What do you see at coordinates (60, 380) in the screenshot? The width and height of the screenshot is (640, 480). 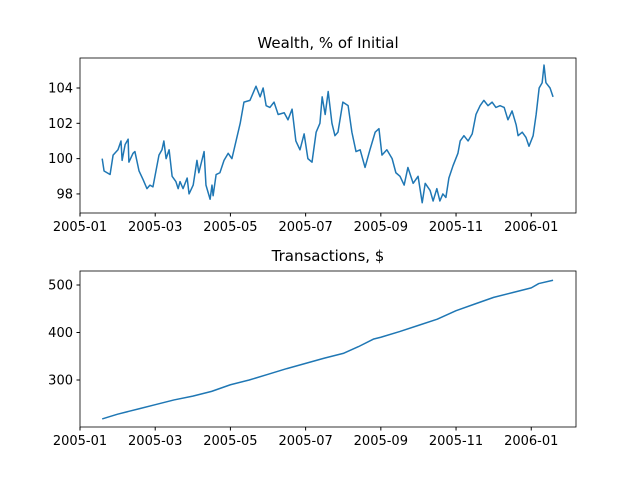 I see `y-tick-label: 300` at bounding box center [60, 380].